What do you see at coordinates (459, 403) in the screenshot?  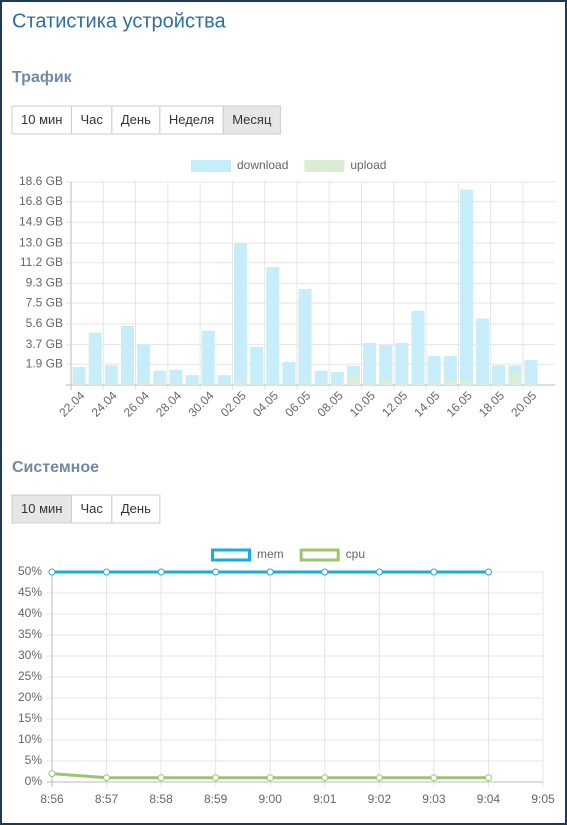 I see `x-tick-label: 16.05` at bounding box center [459, 403].